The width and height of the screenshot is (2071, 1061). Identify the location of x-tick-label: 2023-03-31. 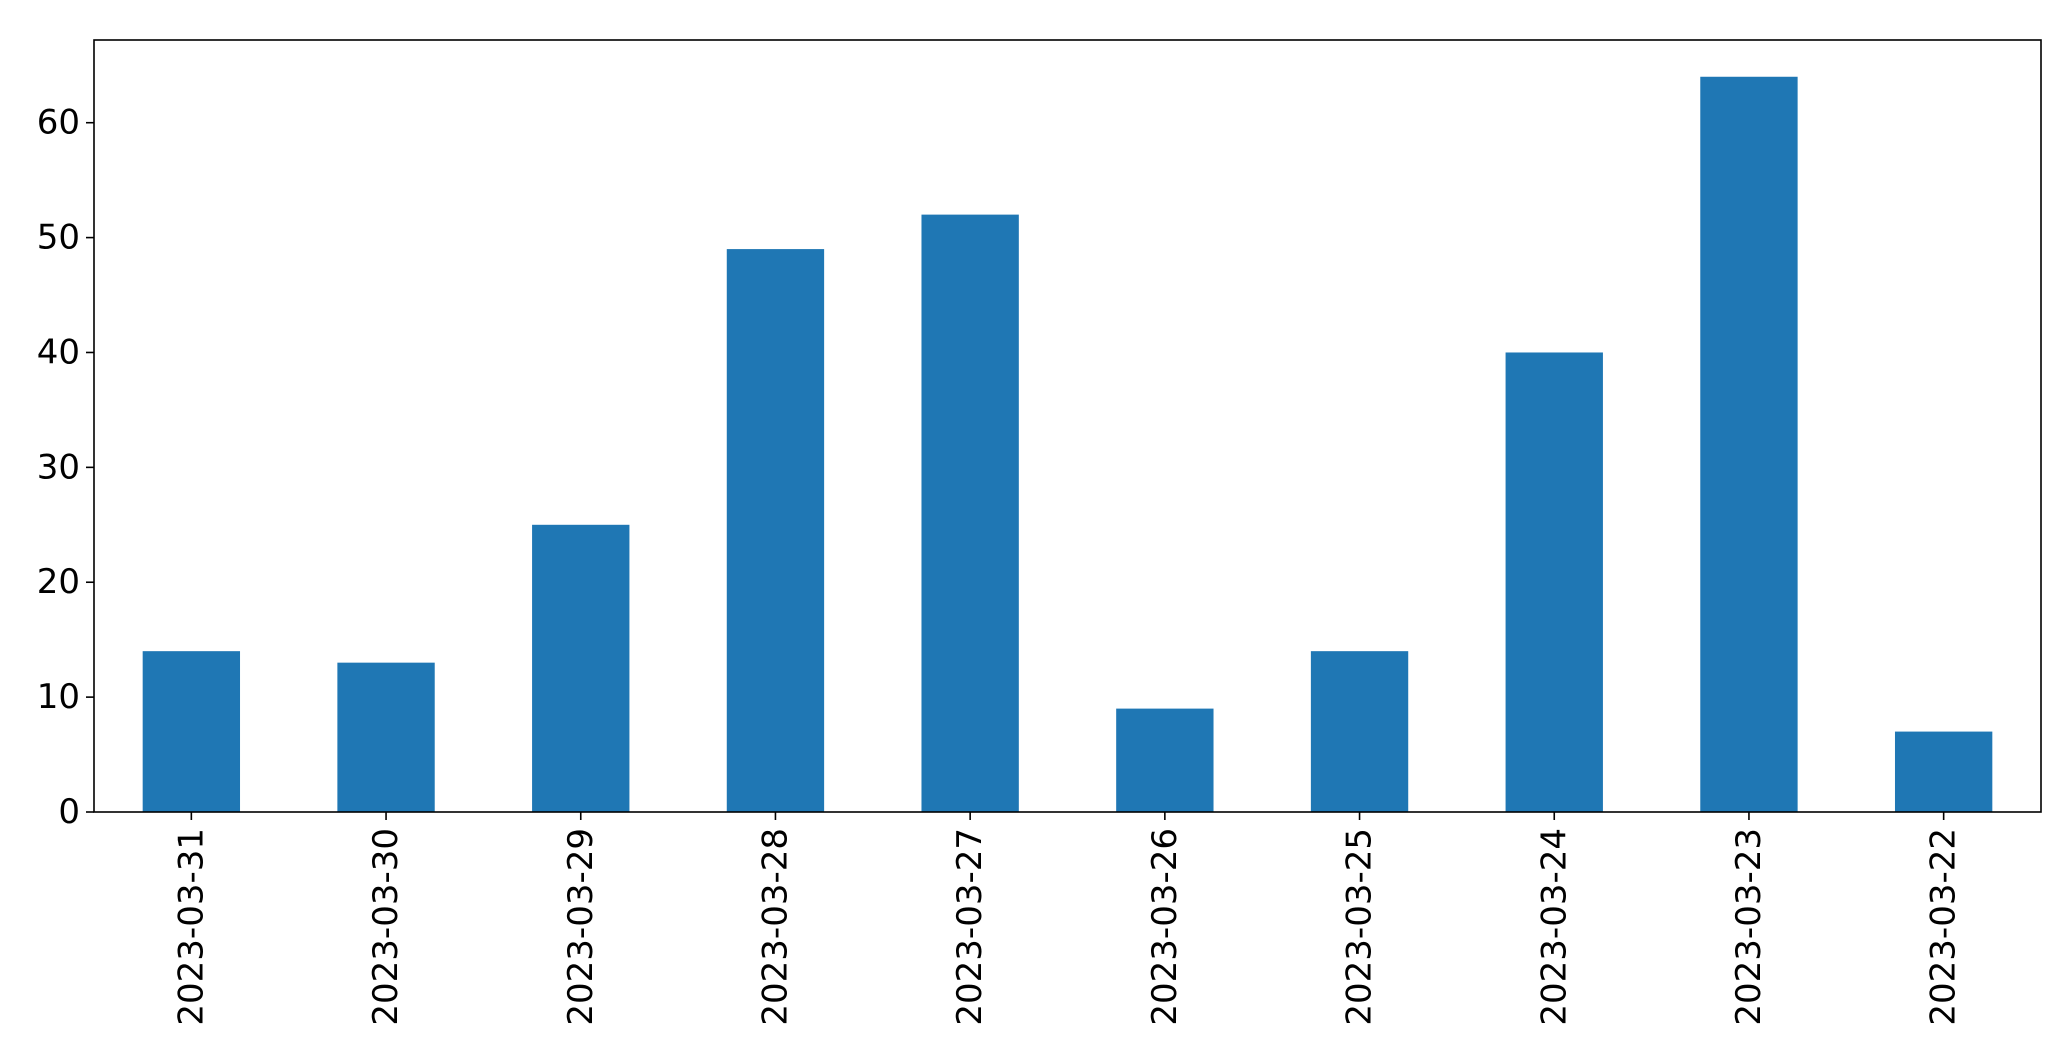
(191, 927).